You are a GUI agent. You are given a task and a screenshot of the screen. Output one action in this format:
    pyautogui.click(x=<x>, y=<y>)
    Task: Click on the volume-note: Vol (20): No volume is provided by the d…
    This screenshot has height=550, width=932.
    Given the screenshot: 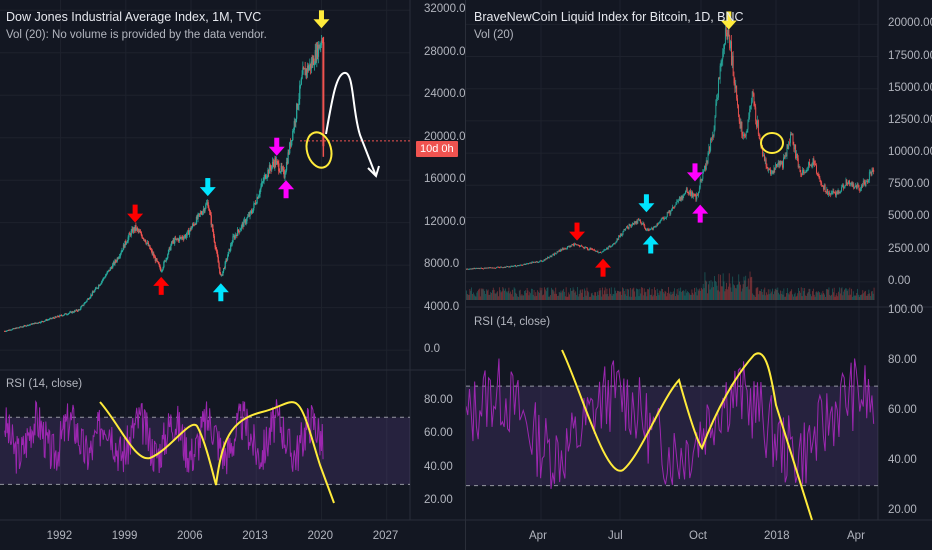 What is the action you would take?
    pyautogui.click(x=136, y=35)
    